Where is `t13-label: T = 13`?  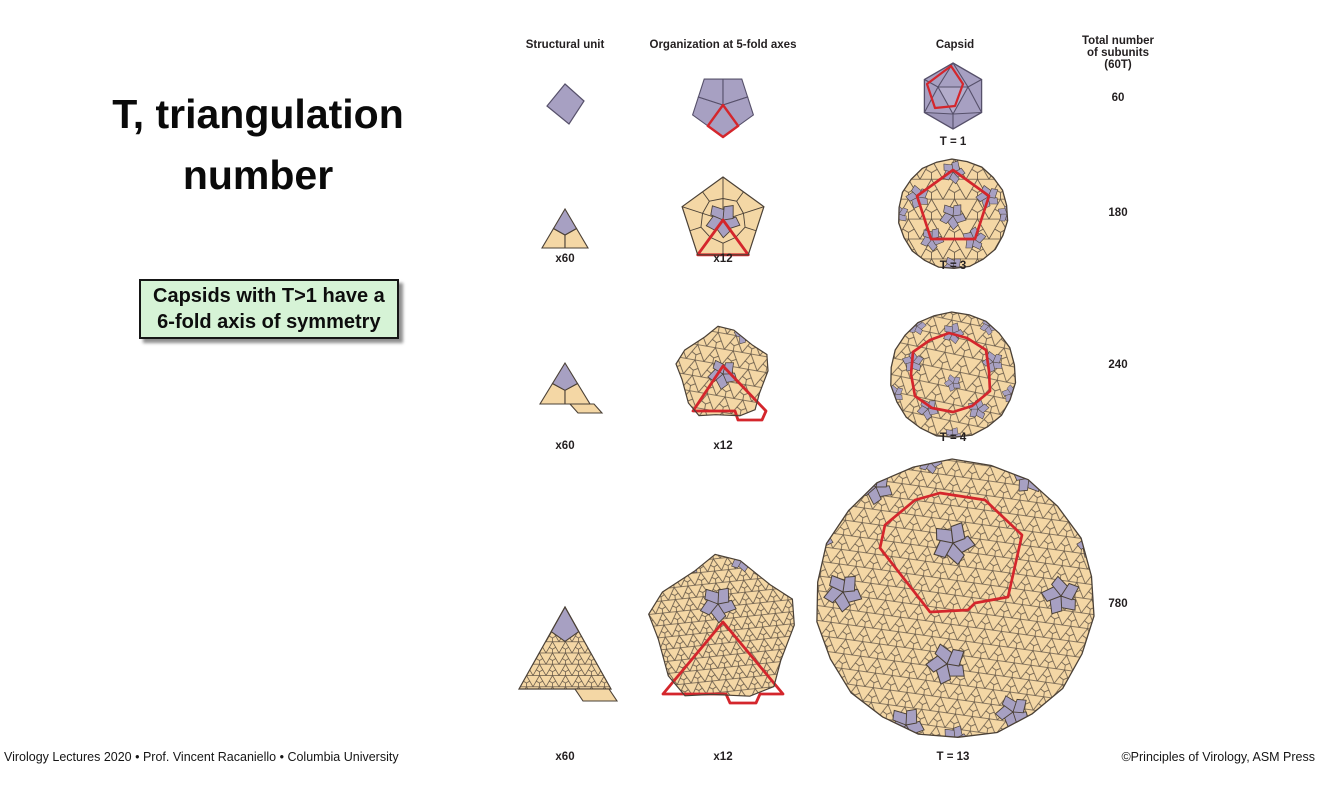
t13-label: T = 13 is located at coordinates (953, 757).